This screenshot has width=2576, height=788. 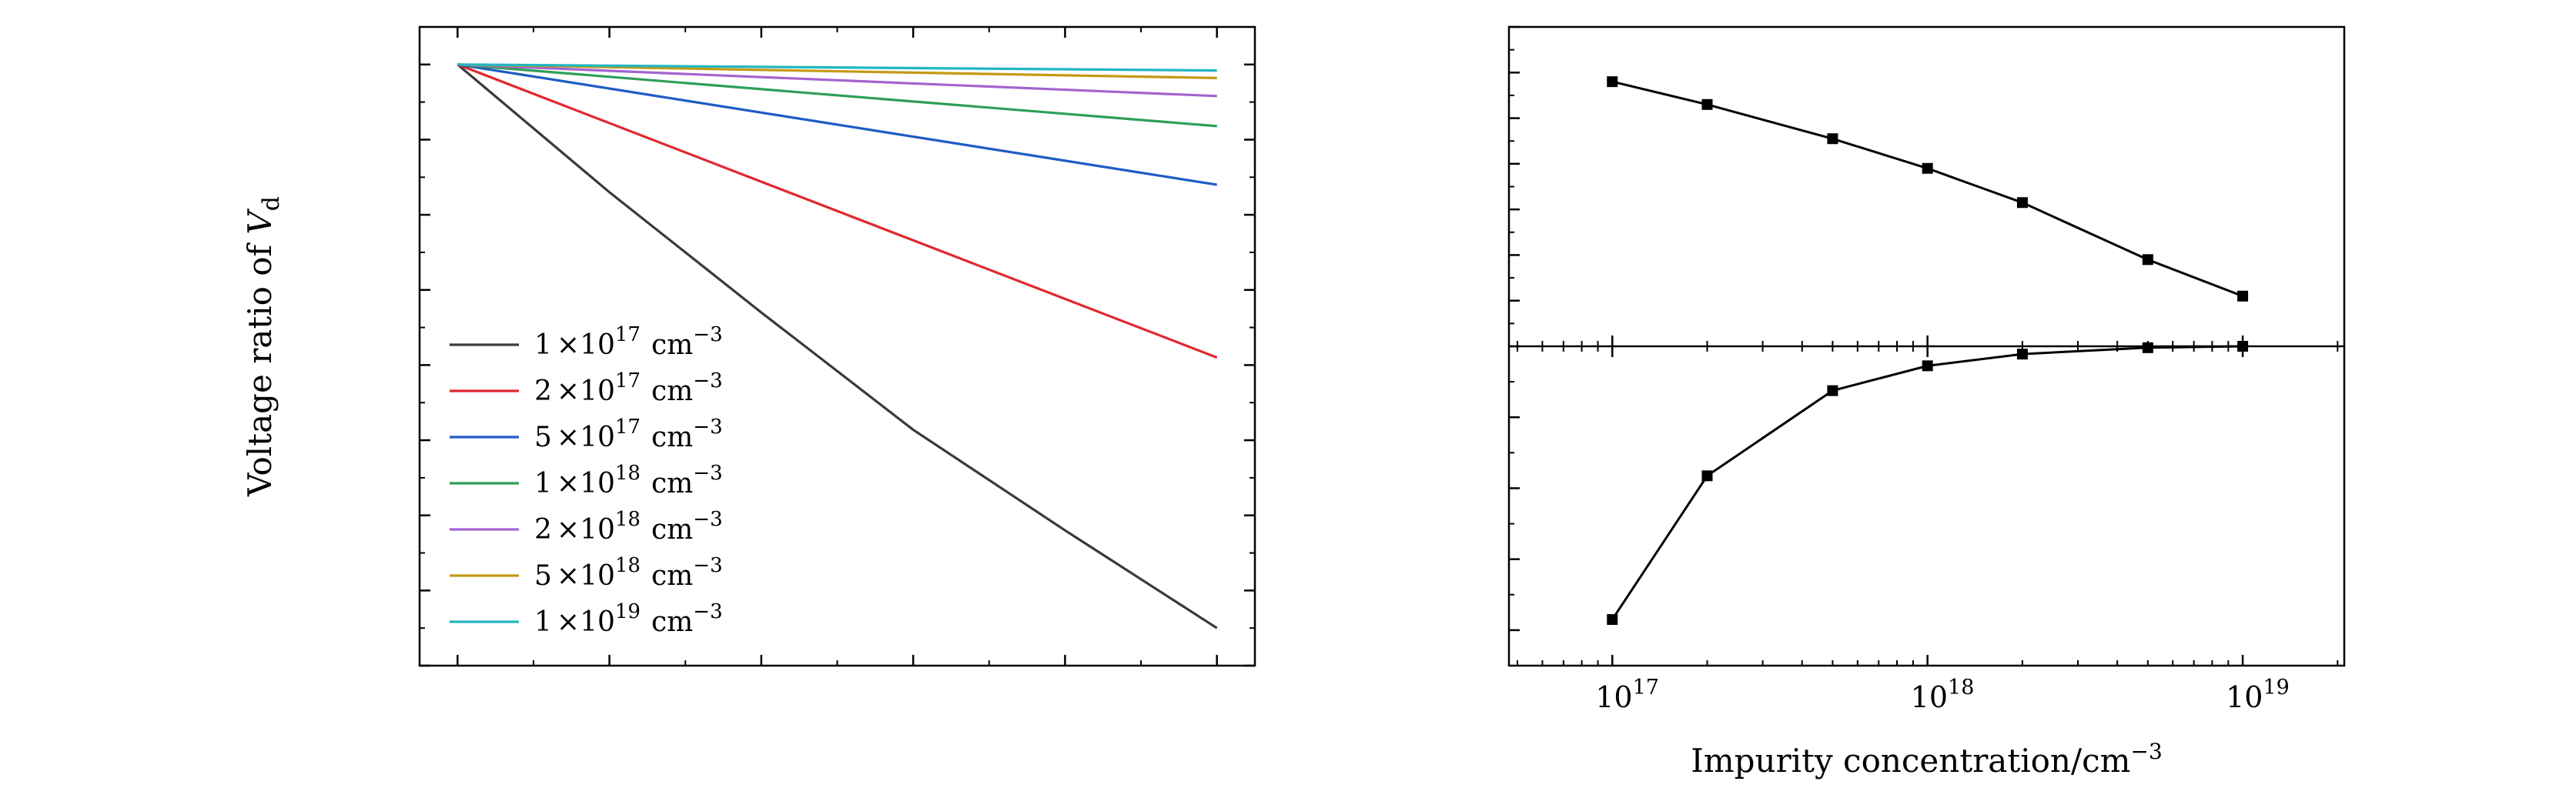 What do you see at coordinates (1646, 688) in the screenshot?
I see `x-tick-exponent: 17` at bounding box center [1646, 688].